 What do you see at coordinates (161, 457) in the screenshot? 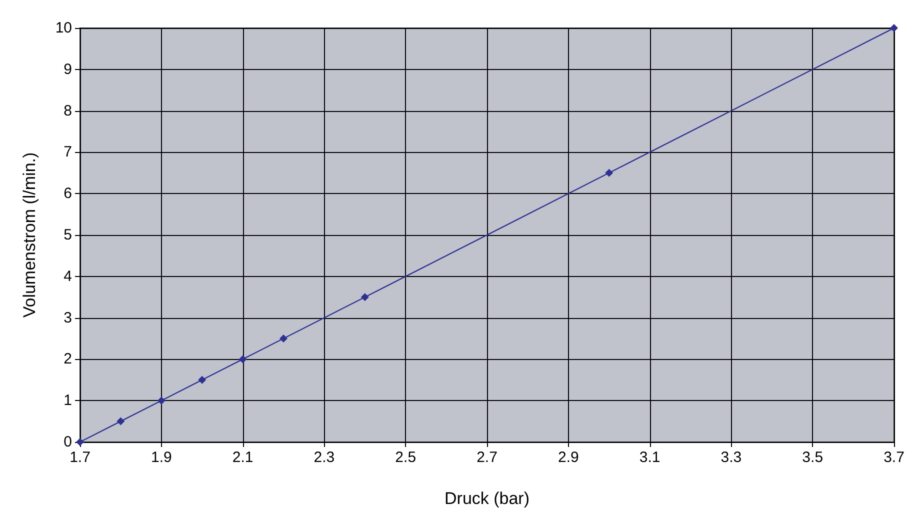
I see `x-tick-label: 1.9` at bounding box center [161, 457].